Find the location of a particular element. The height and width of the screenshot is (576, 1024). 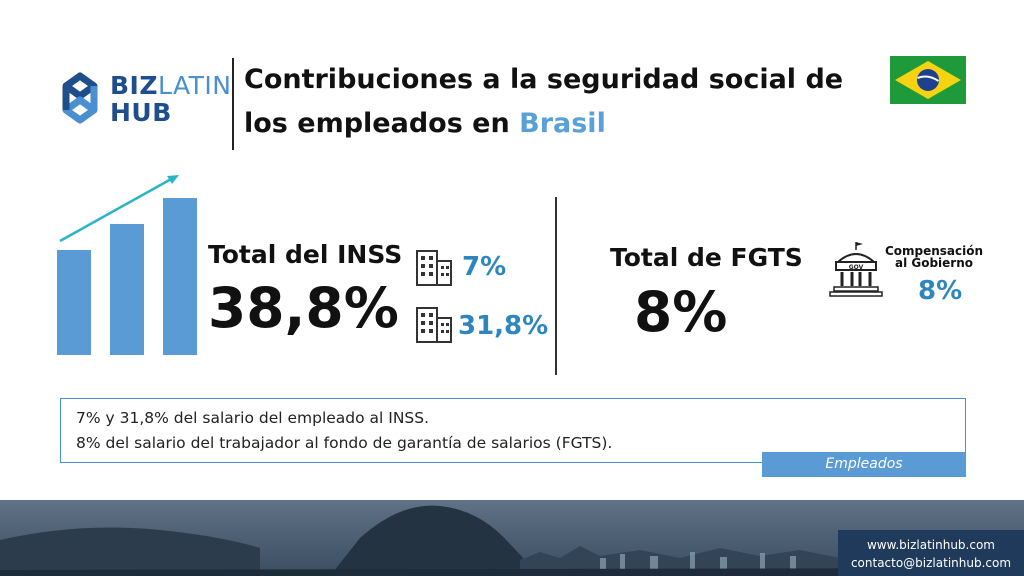

svg-text: GOV is located at coordinates (856, 267).